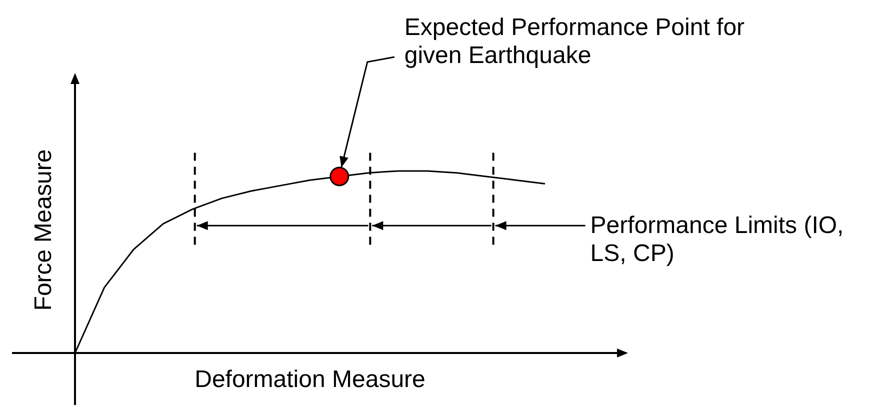 The height and width of the screenshot is (407, 874). Describe the element at coordinates (575, 42) in the screenshot. I see `text: Expected Performance Point for given Earthquake` at that location.